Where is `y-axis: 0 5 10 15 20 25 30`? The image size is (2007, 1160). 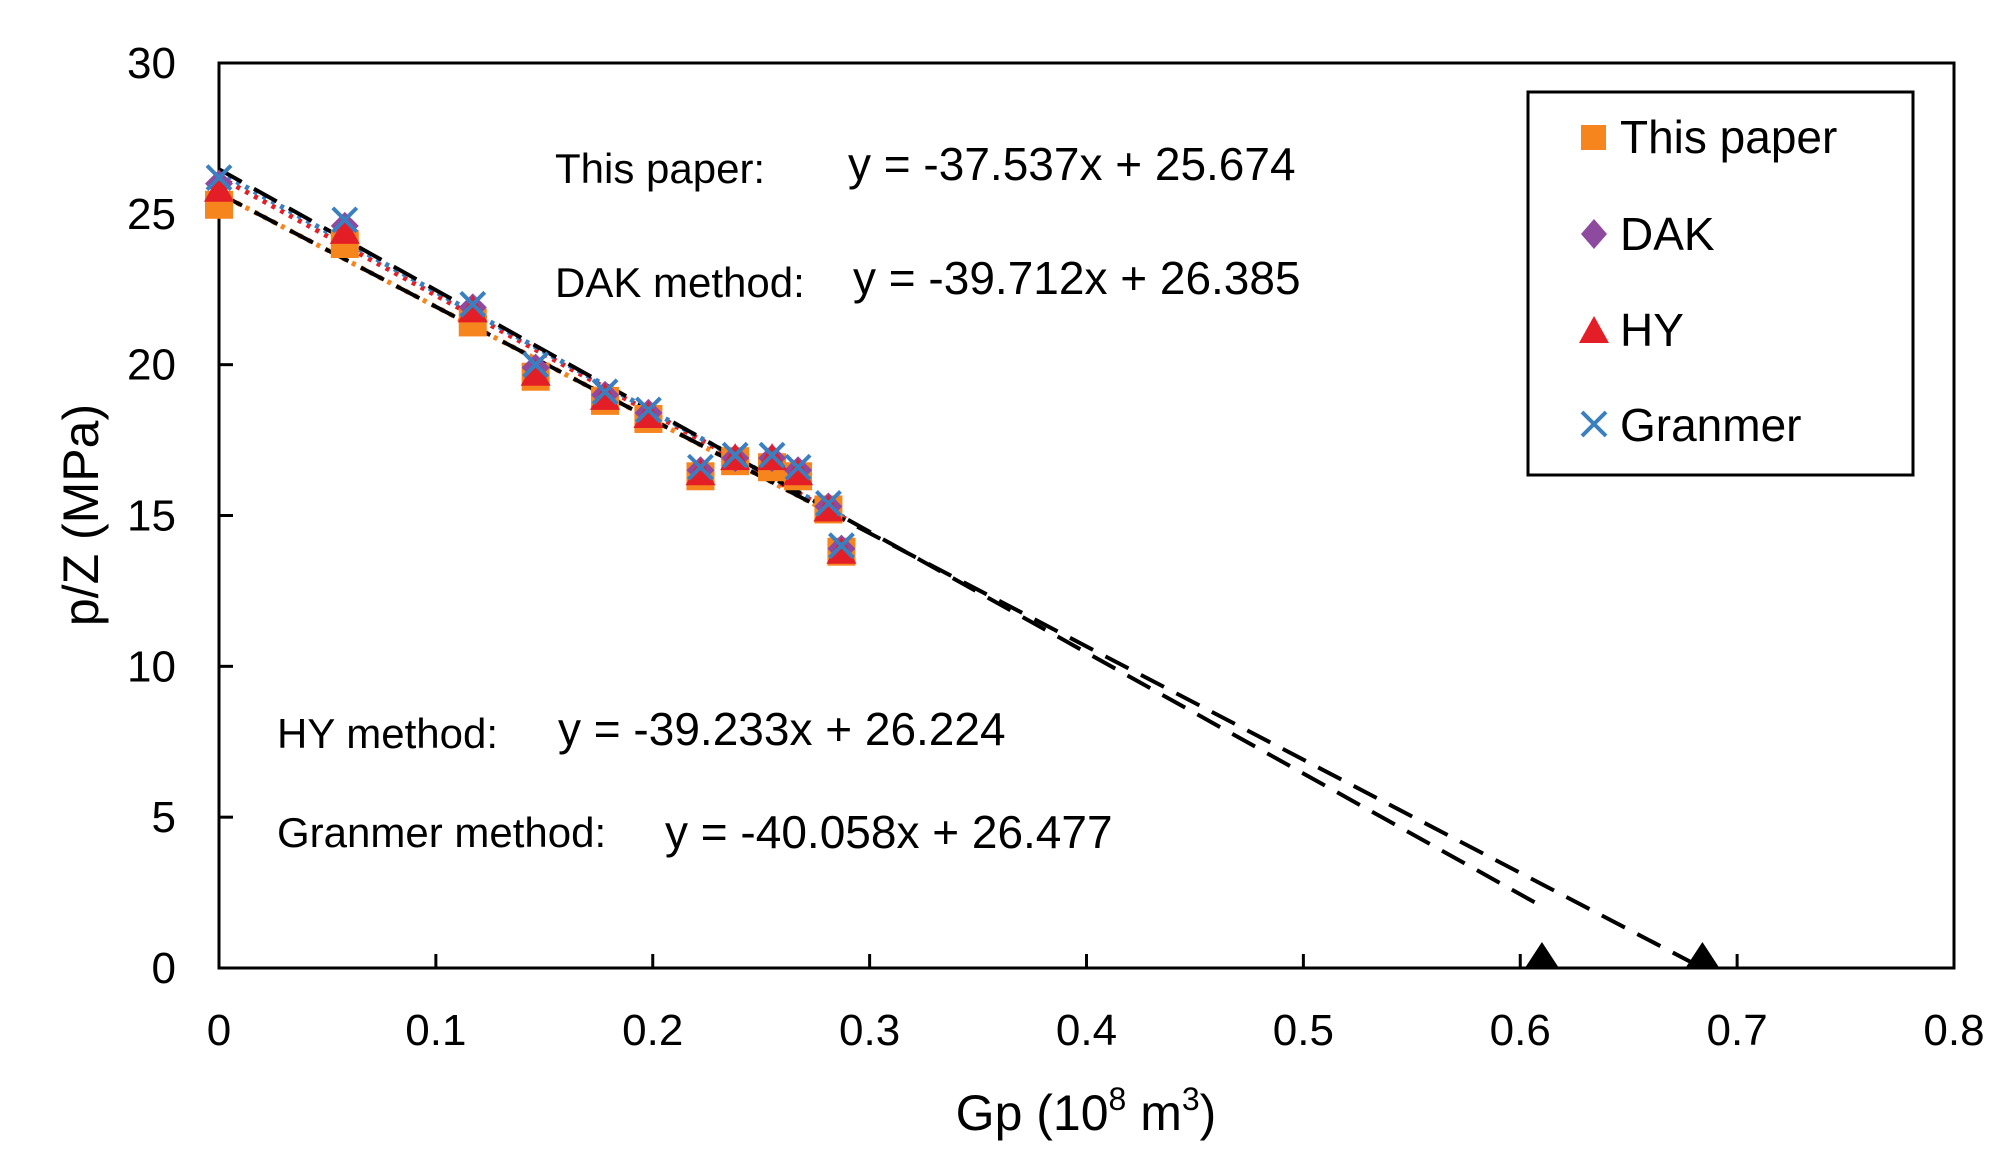 y-axis: 0 5 10 15 20 25 30 is located at coordinates (180, 516).